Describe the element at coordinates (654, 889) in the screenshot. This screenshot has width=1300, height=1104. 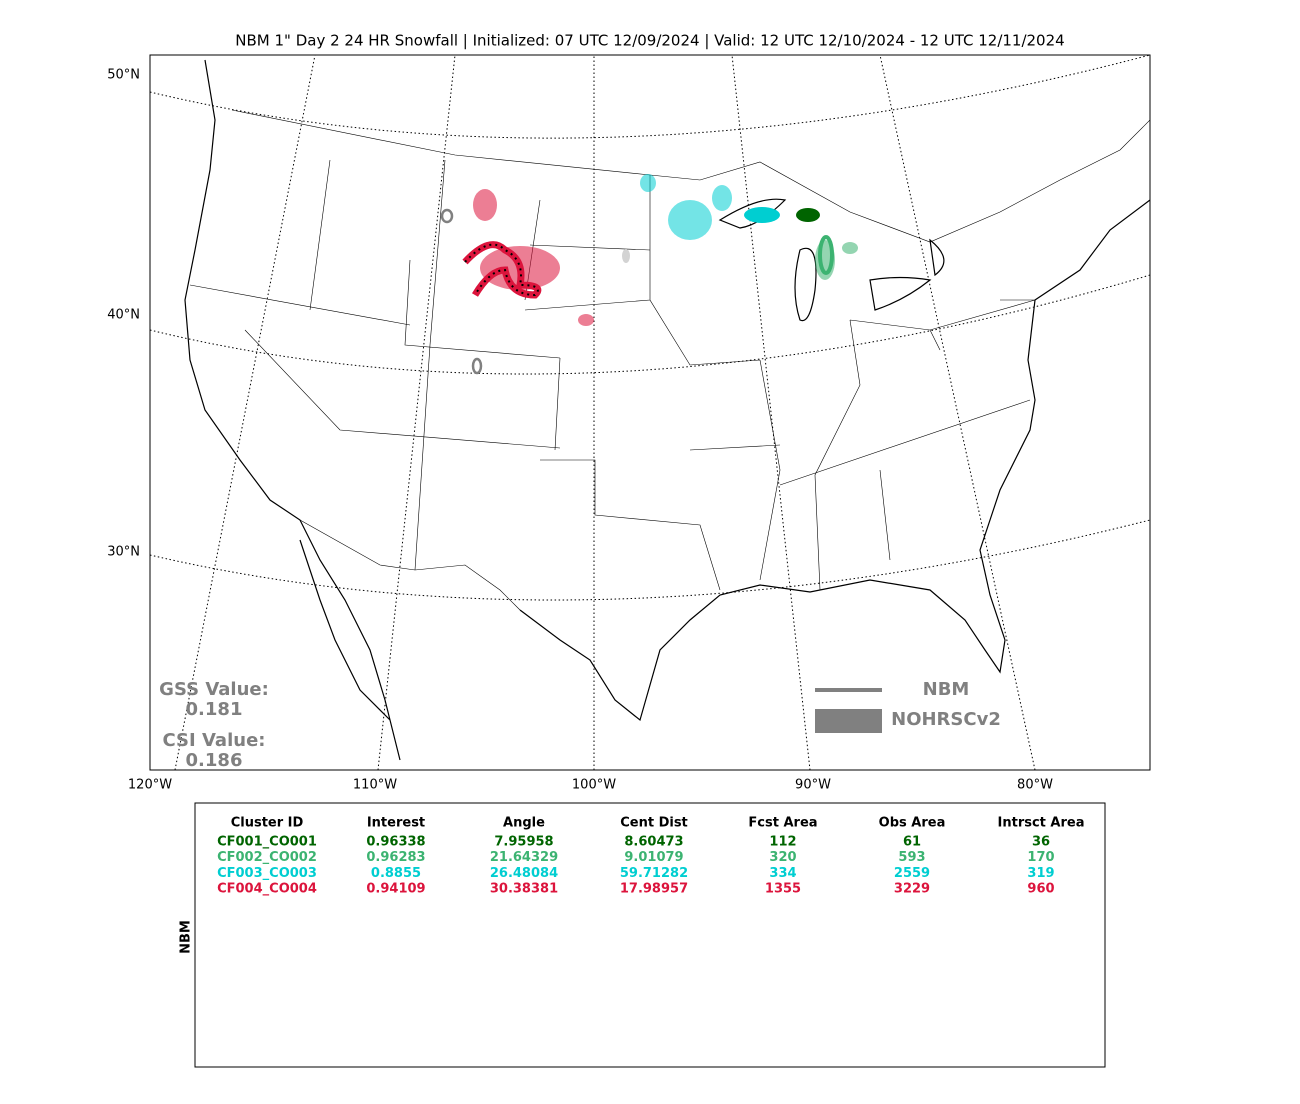
I see `table-cell: 17.98957` at that location.